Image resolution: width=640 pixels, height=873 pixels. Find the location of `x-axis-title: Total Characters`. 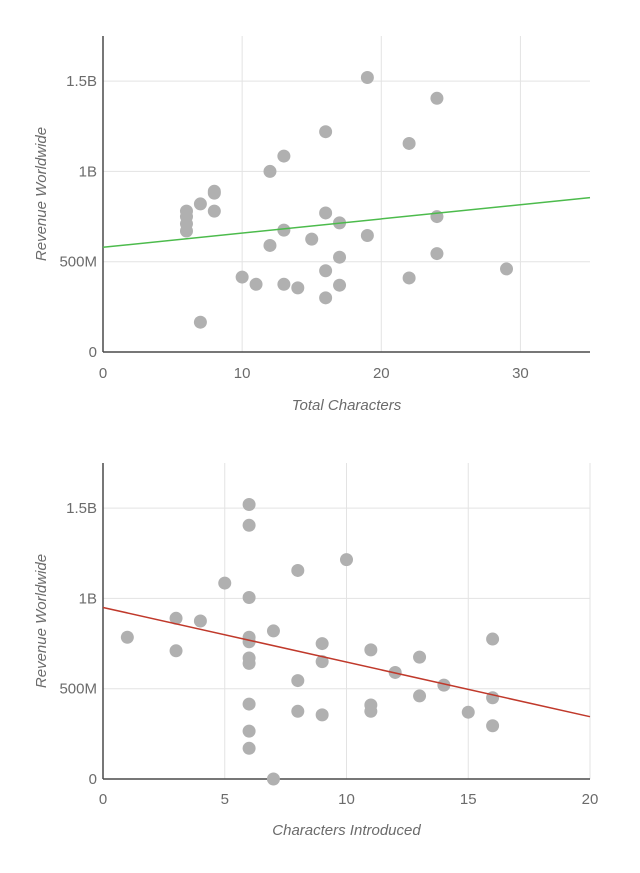

x-axis-title: Total Characters is located at coordinates (347, 405).